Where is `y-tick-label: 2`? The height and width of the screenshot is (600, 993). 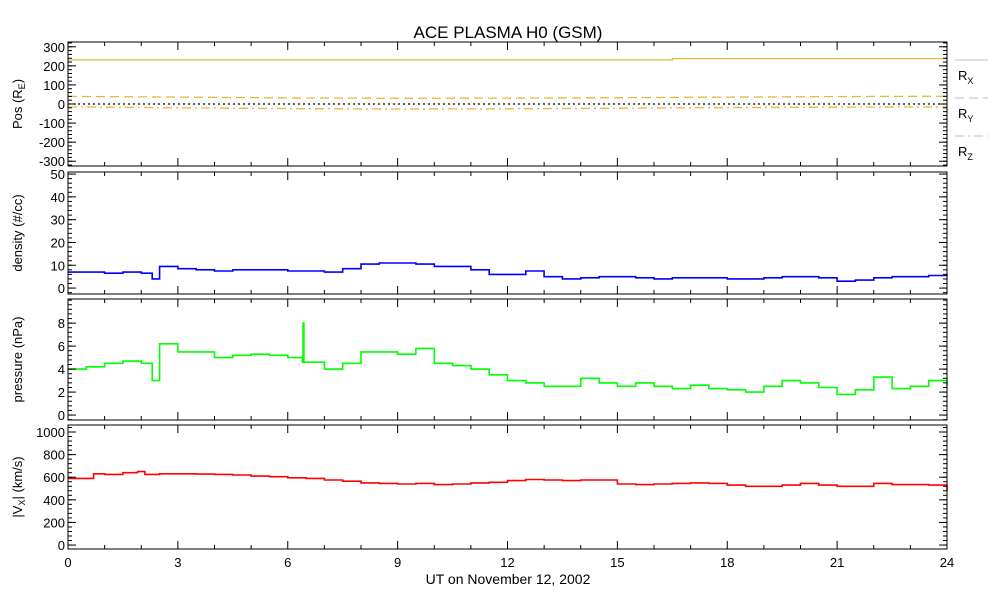 y-tick-label: 2 is located at coordinates (61, 392).